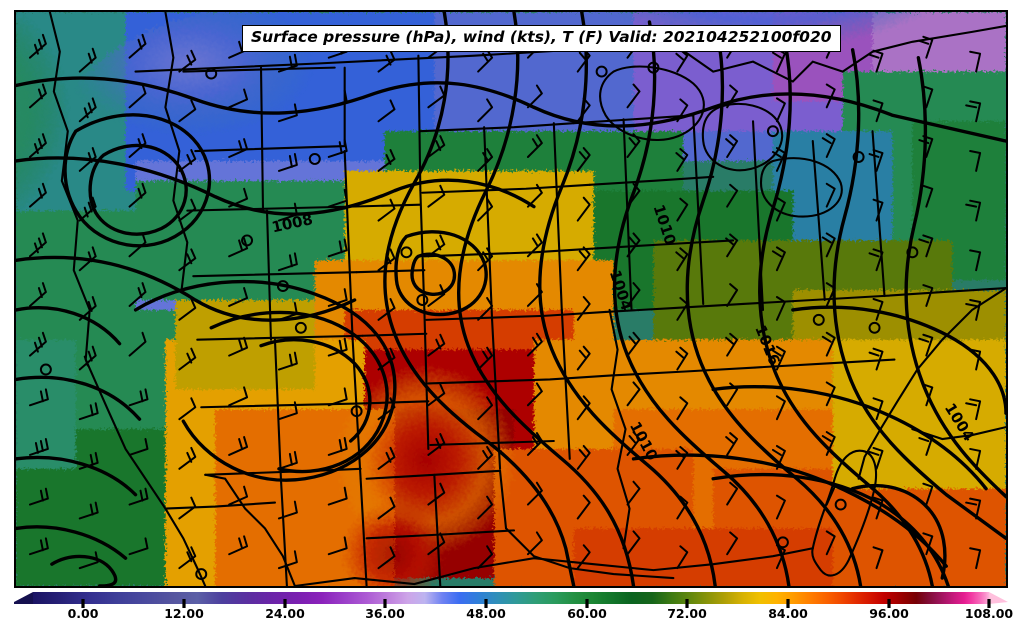  I want to click on colorbar-body, so click(511, 598).